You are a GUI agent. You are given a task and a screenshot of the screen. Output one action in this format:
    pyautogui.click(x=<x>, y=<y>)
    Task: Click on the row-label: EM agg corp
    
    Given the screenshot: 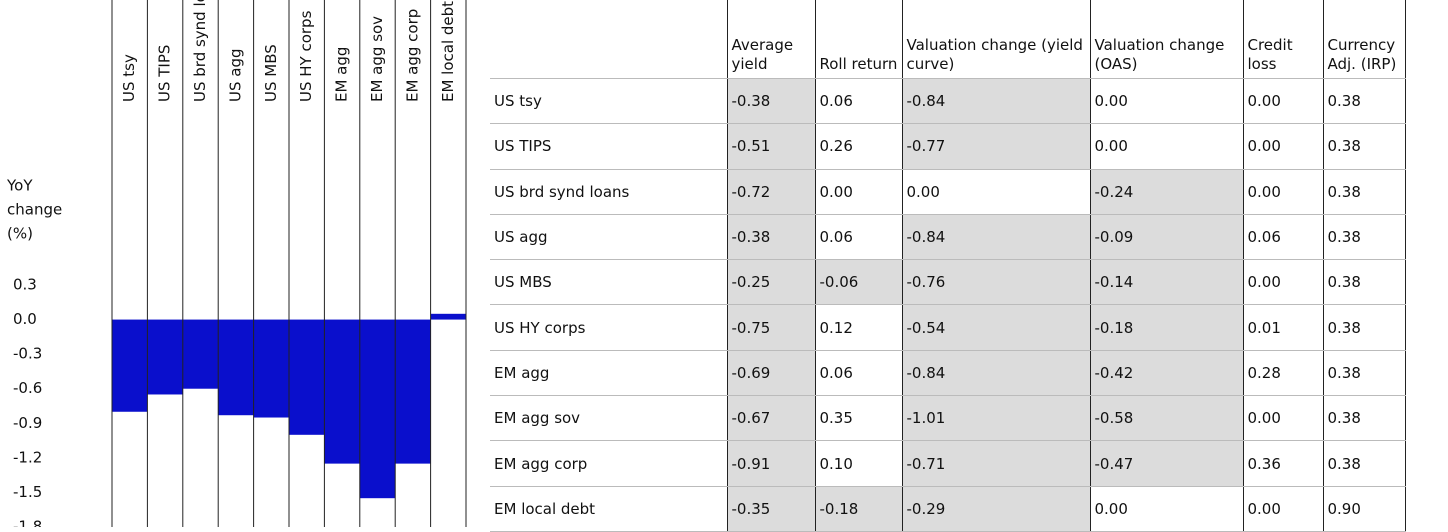 What is the action you would take?
    pyautogui.click(x=608, y=463)
    